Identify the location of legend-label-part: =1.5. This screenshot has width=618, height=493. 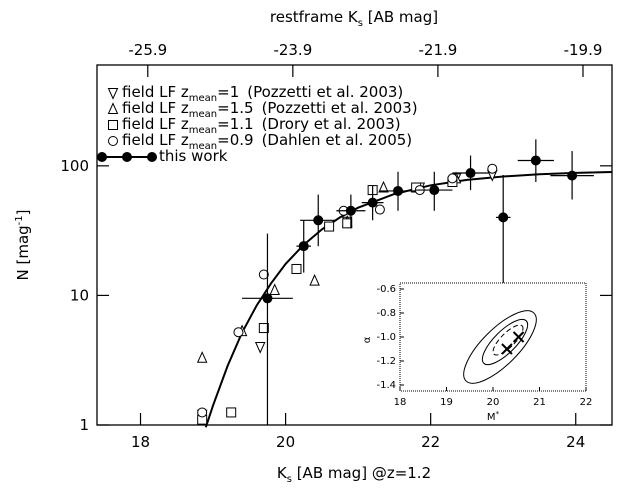
(235, 108).